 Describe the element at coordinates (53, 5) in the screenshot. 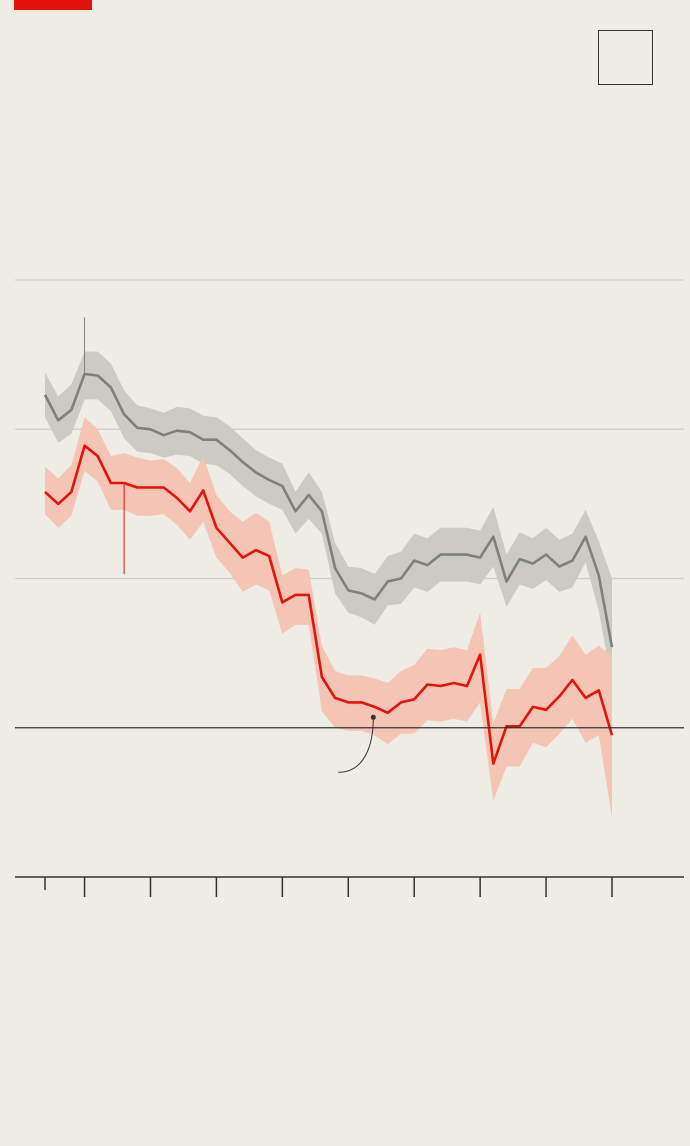

I see `brand-bar` at that location.